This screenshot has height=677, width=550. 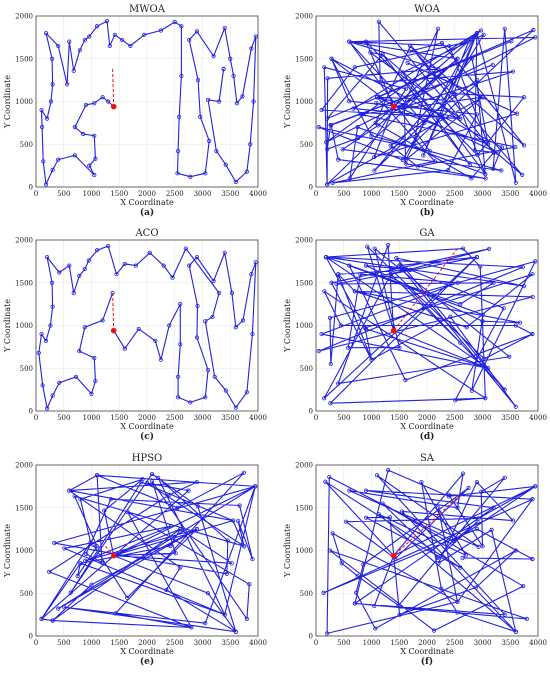 What do you see at coordinates (427, 436) in the screenshot?
I see `panel-letter: (d)` at bounding box center [427, 436].